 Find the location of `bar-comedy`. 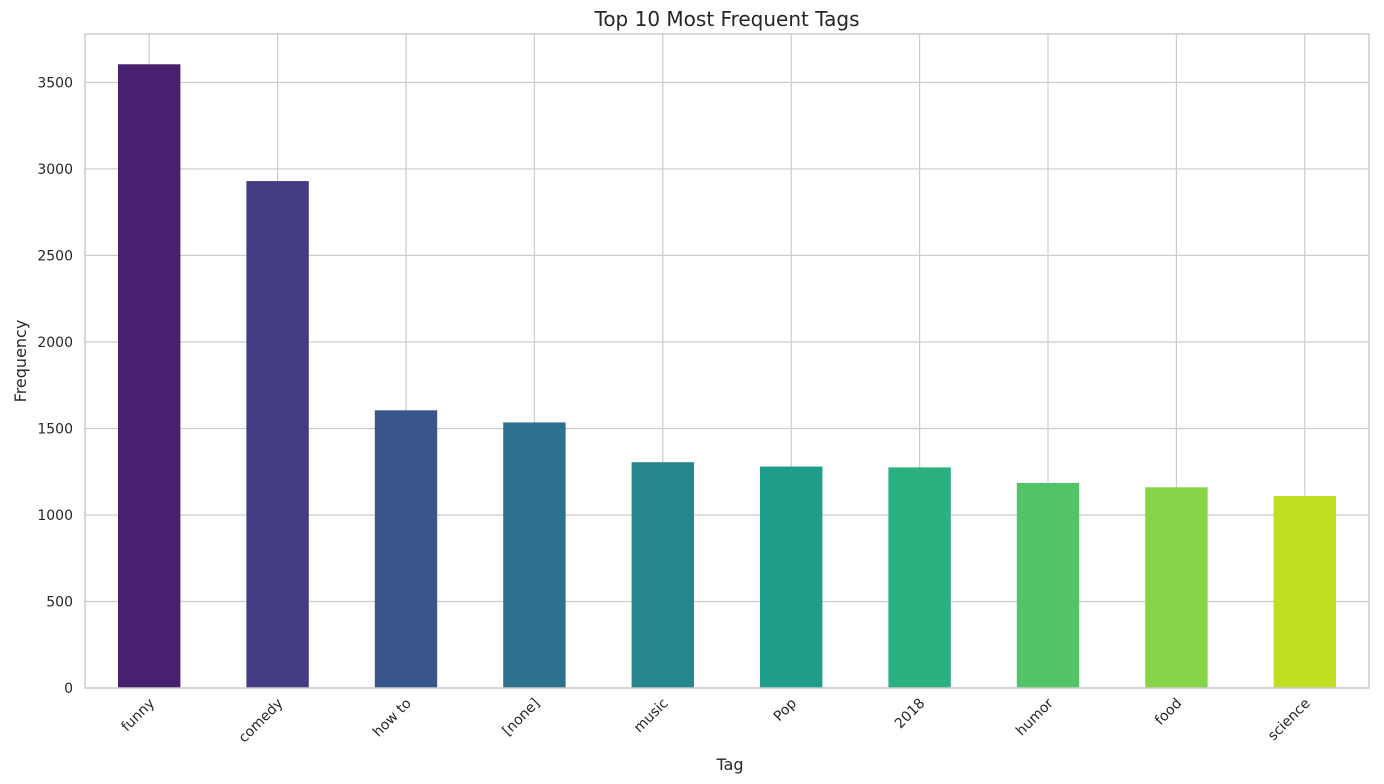

bar-comedy is located at coordinates (277, 435).